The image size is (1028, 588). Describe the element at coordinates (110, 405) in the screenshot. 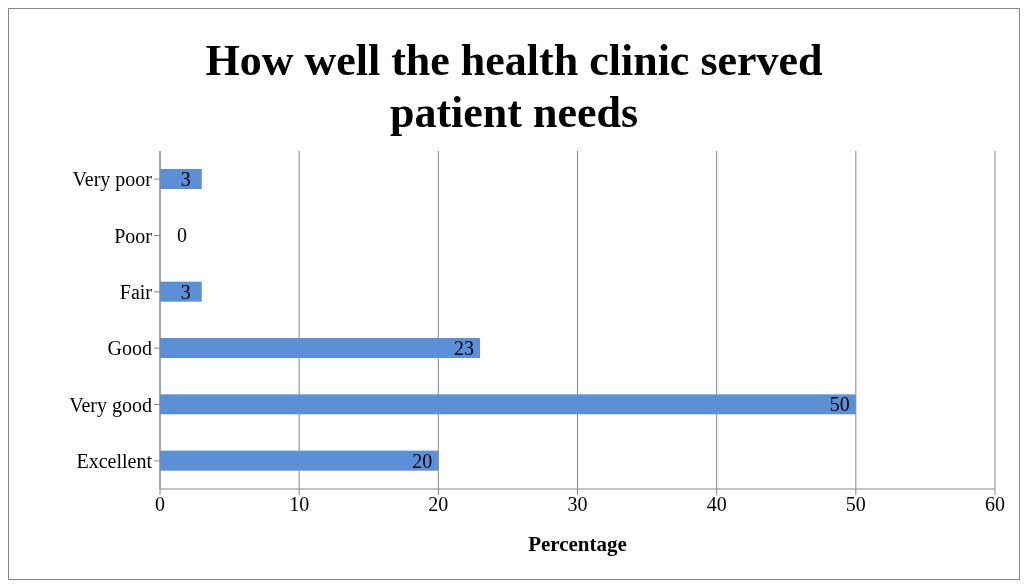

I see `y-tick-label: Very good` at that location.